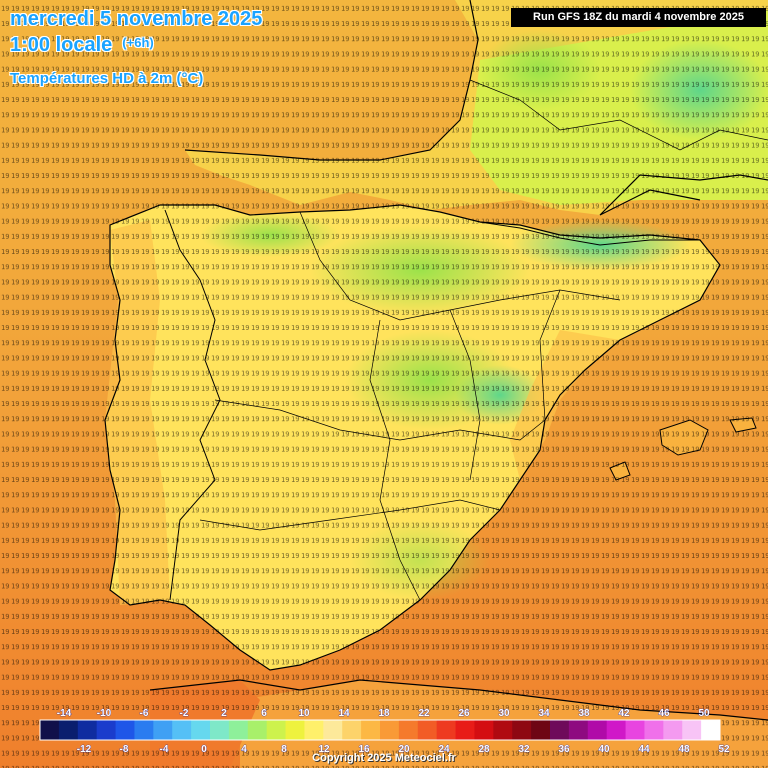 The height and width of the screenshot is (768, 768). I want to click on portugal-spain-border, so click(192, 405).